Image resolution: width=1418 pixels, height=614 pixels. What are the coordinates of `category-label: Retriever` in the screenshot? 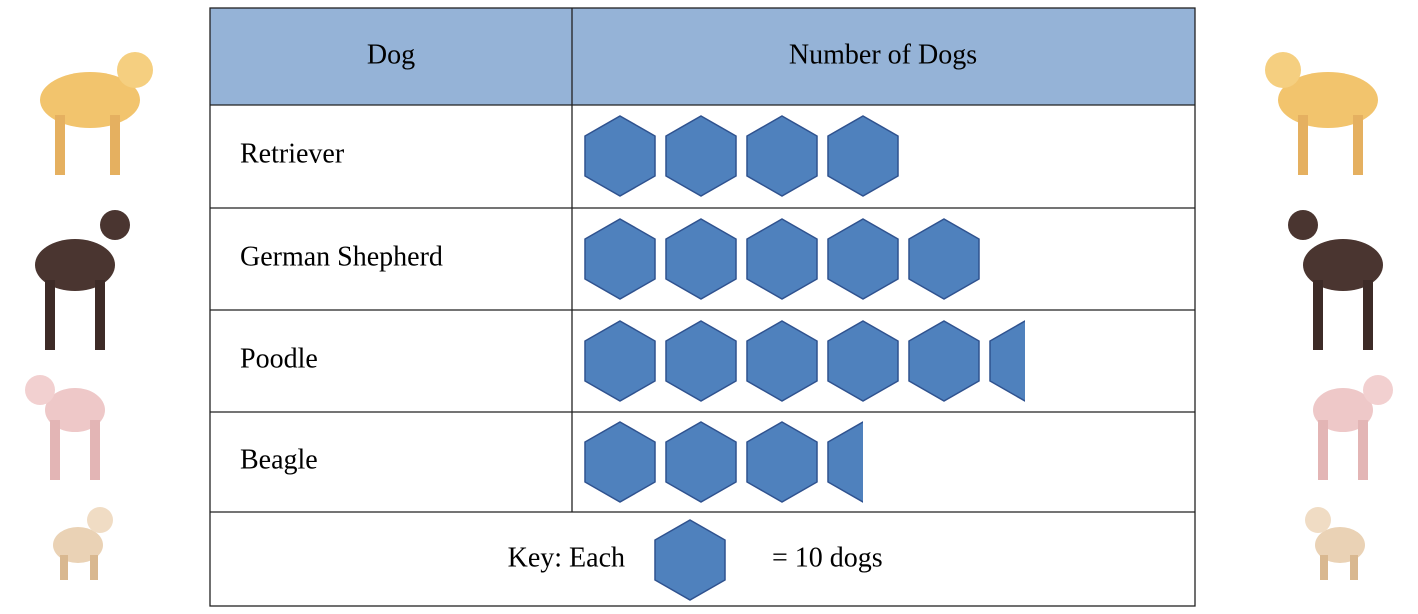 It's located at (292, 153).